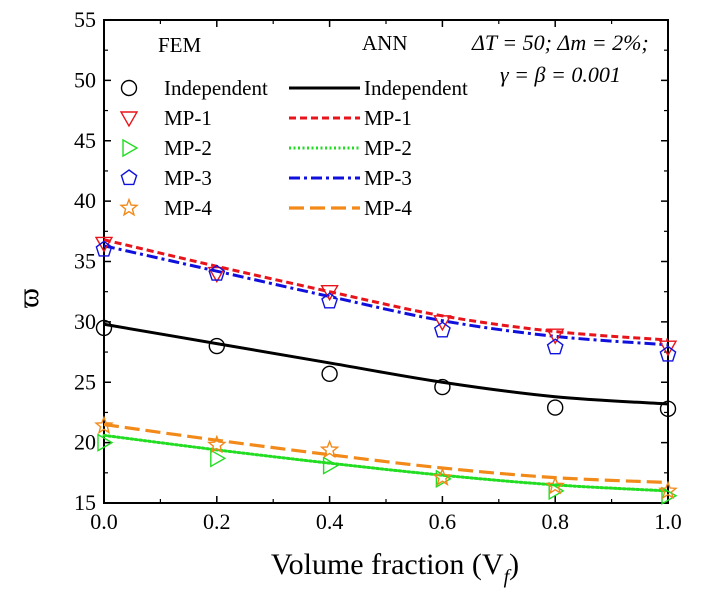 This screenshot has height=589, width=702. Describe the element at coordinates (129, 88) in the screenshot. I see `legend-marker-independent` at that location.